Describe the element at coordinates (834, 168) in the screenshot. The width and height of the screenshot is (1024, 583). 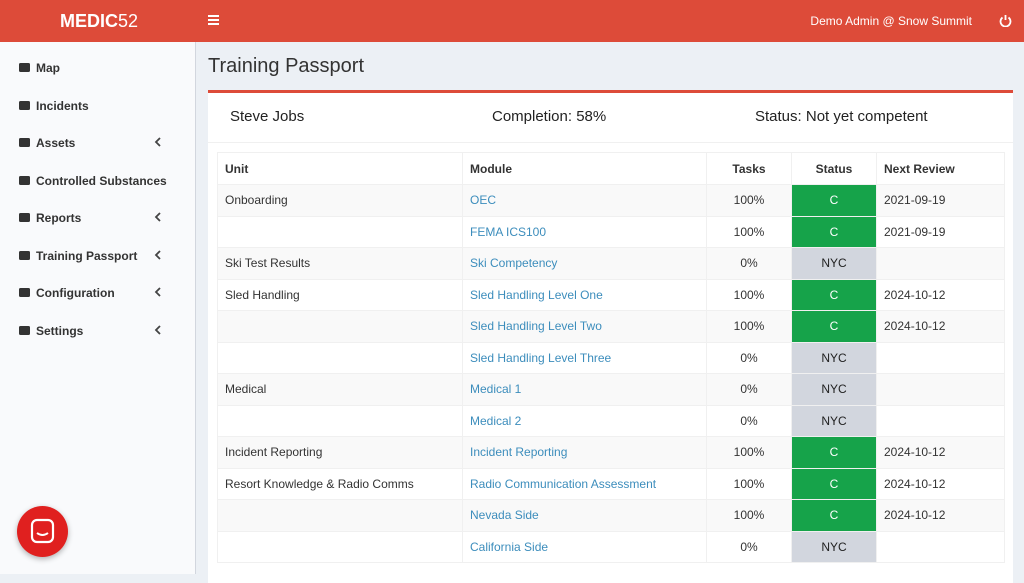
I see `column-header: Status` at that location.